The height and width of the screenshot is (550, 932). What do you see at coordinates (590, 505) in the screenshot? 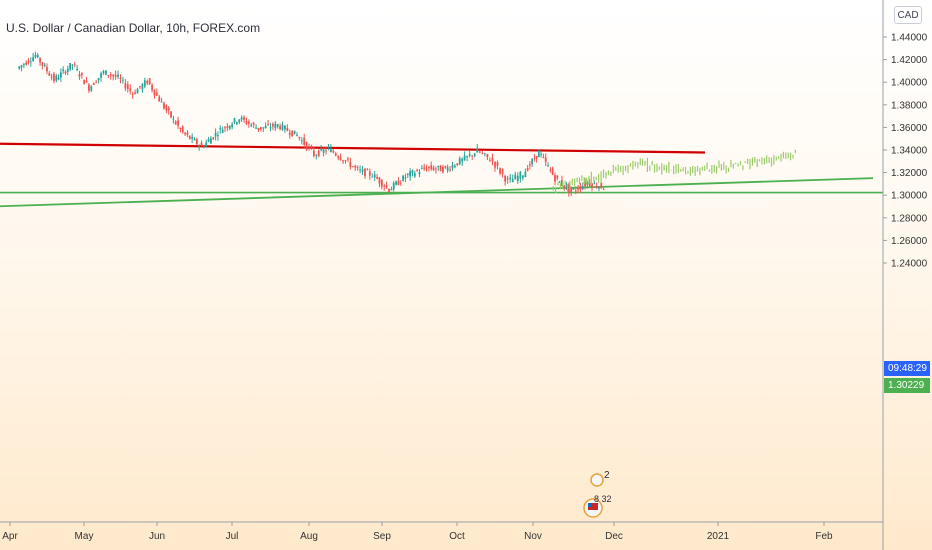
I see `us-flag-icon` at bounding box center [590, 505].